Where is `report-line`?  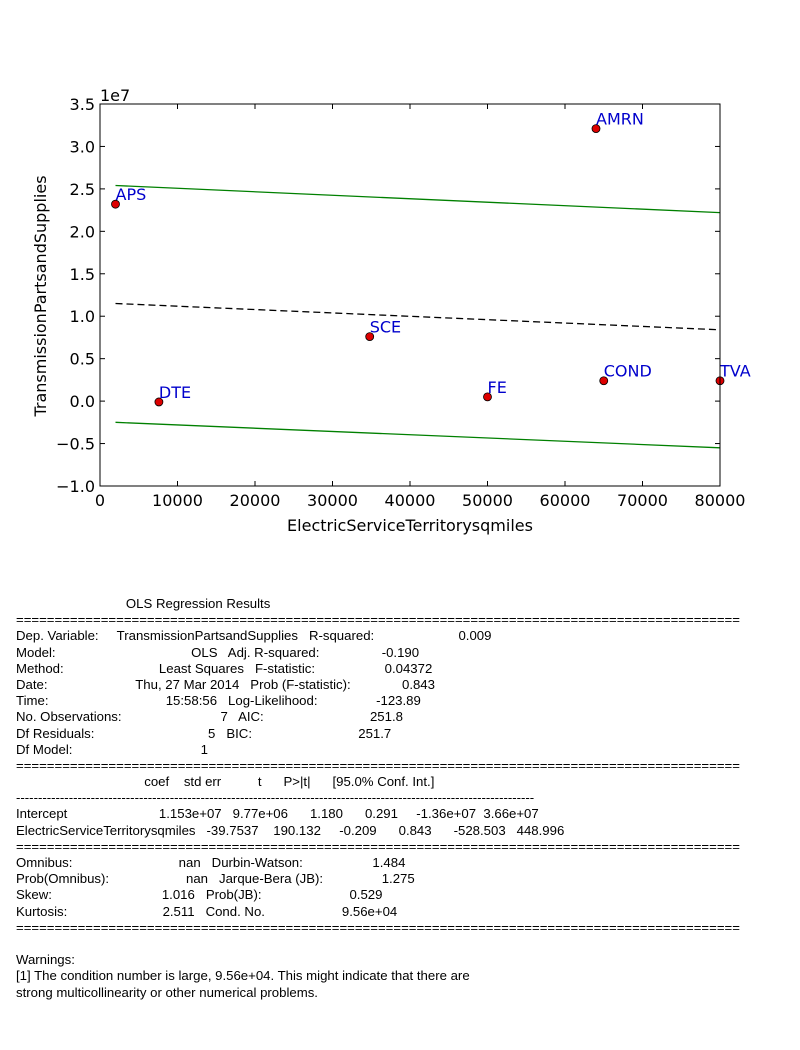
report-line is located at coordinates (408, 944).